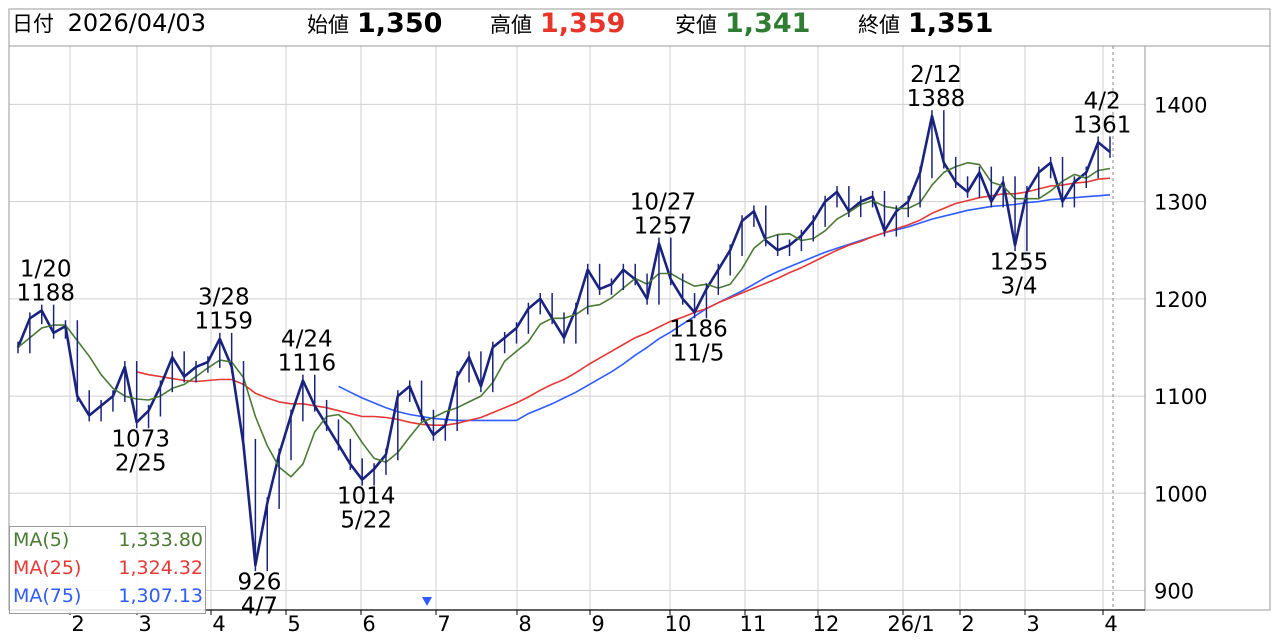  Describe the element at coordinates (753, 624) in the screenshot. I see `x-tick-label: 11` at that location.